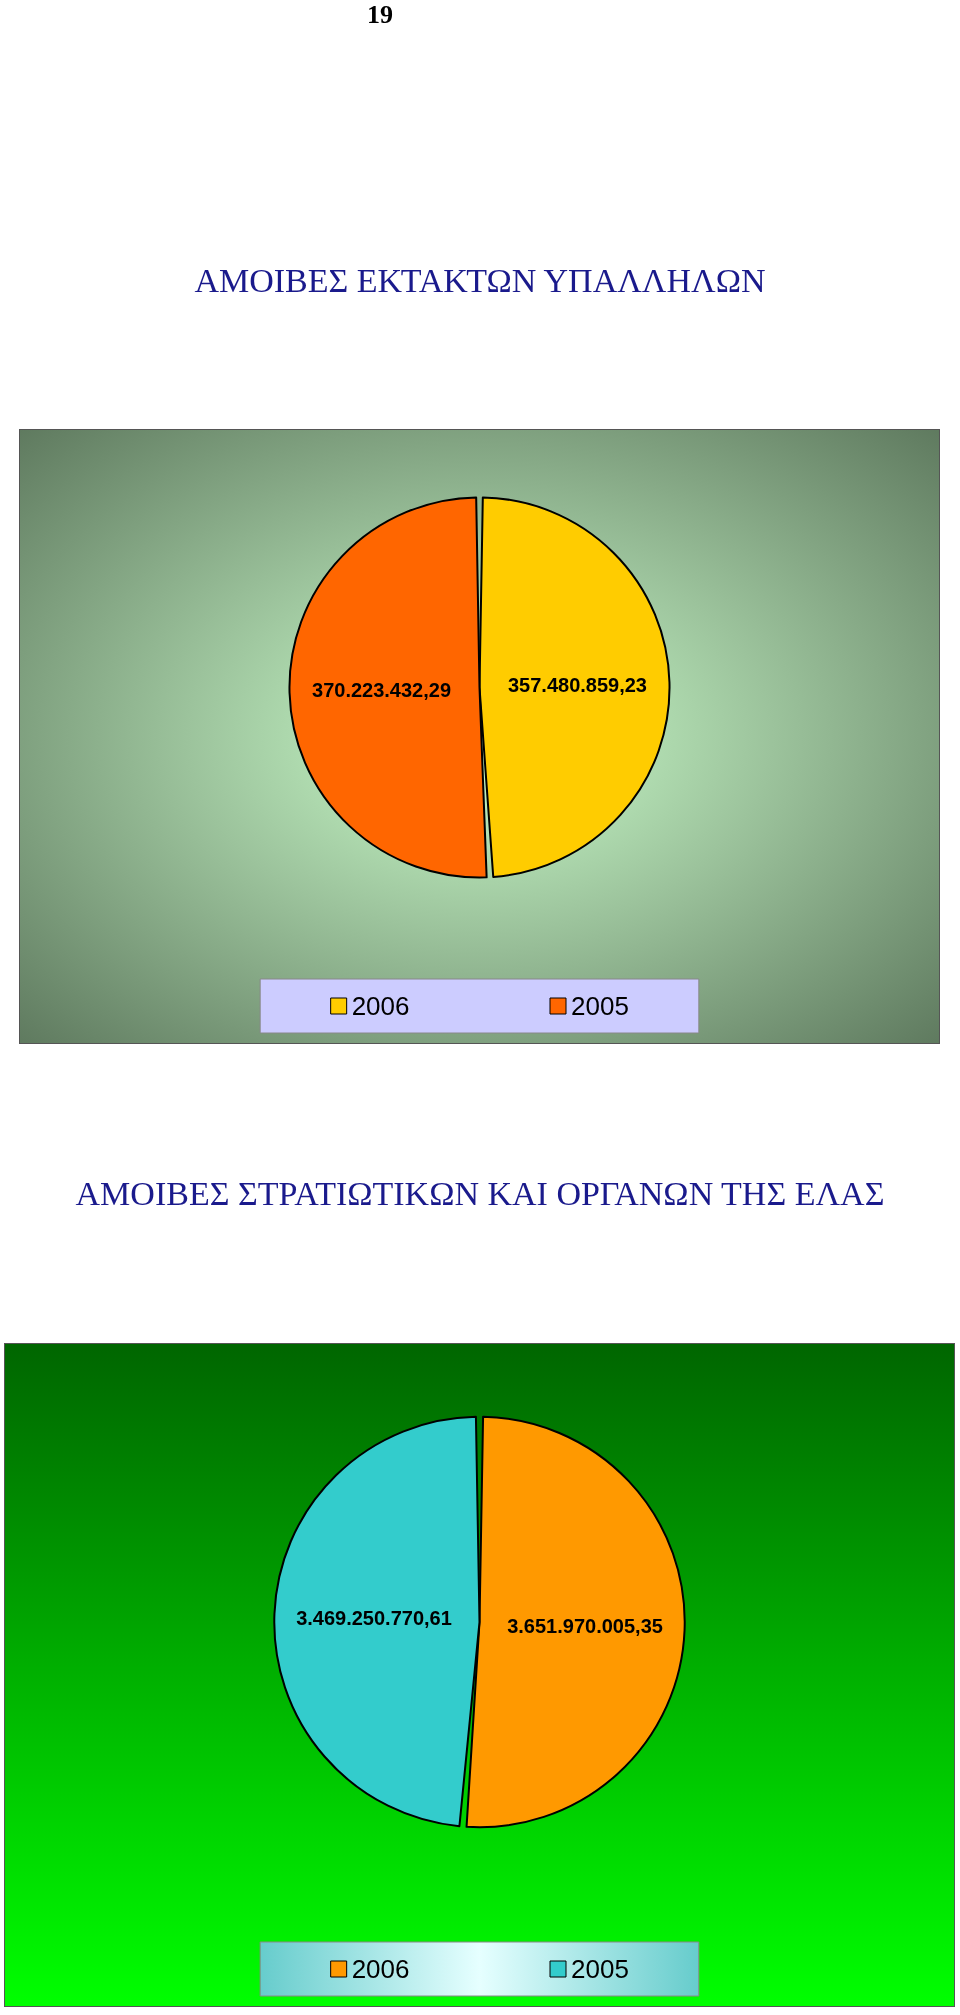 The width and height of the screenshot is (960, 2015). What do you see at coordinates (480, 281) in the screenshot?
I see `chart-title: ΑΜΟΙΒΕΣ ΕΚΤΑΚΤΩΝ ΥΠΑΛΛΗΛΩΝ` at bounding box center [480, 281].